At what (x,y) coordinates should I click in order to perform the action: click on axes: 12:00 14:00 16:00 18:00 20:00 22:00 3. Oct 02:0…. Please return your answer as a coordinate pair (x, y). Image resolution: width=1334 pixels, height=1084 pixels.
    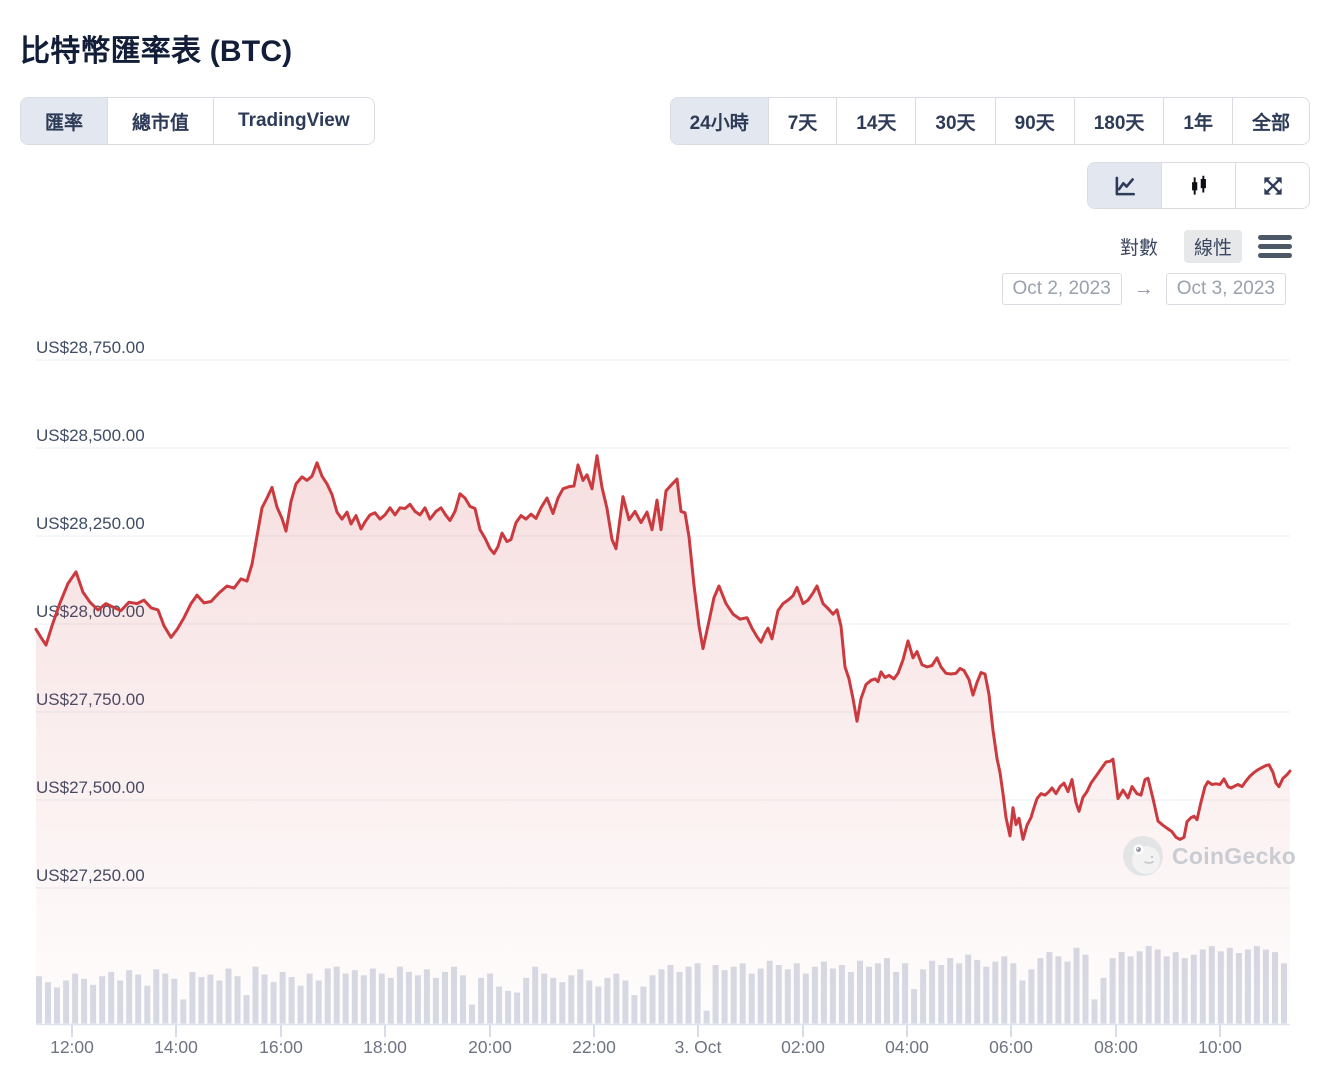
    Looking at the image, I should click on (663, 1040).